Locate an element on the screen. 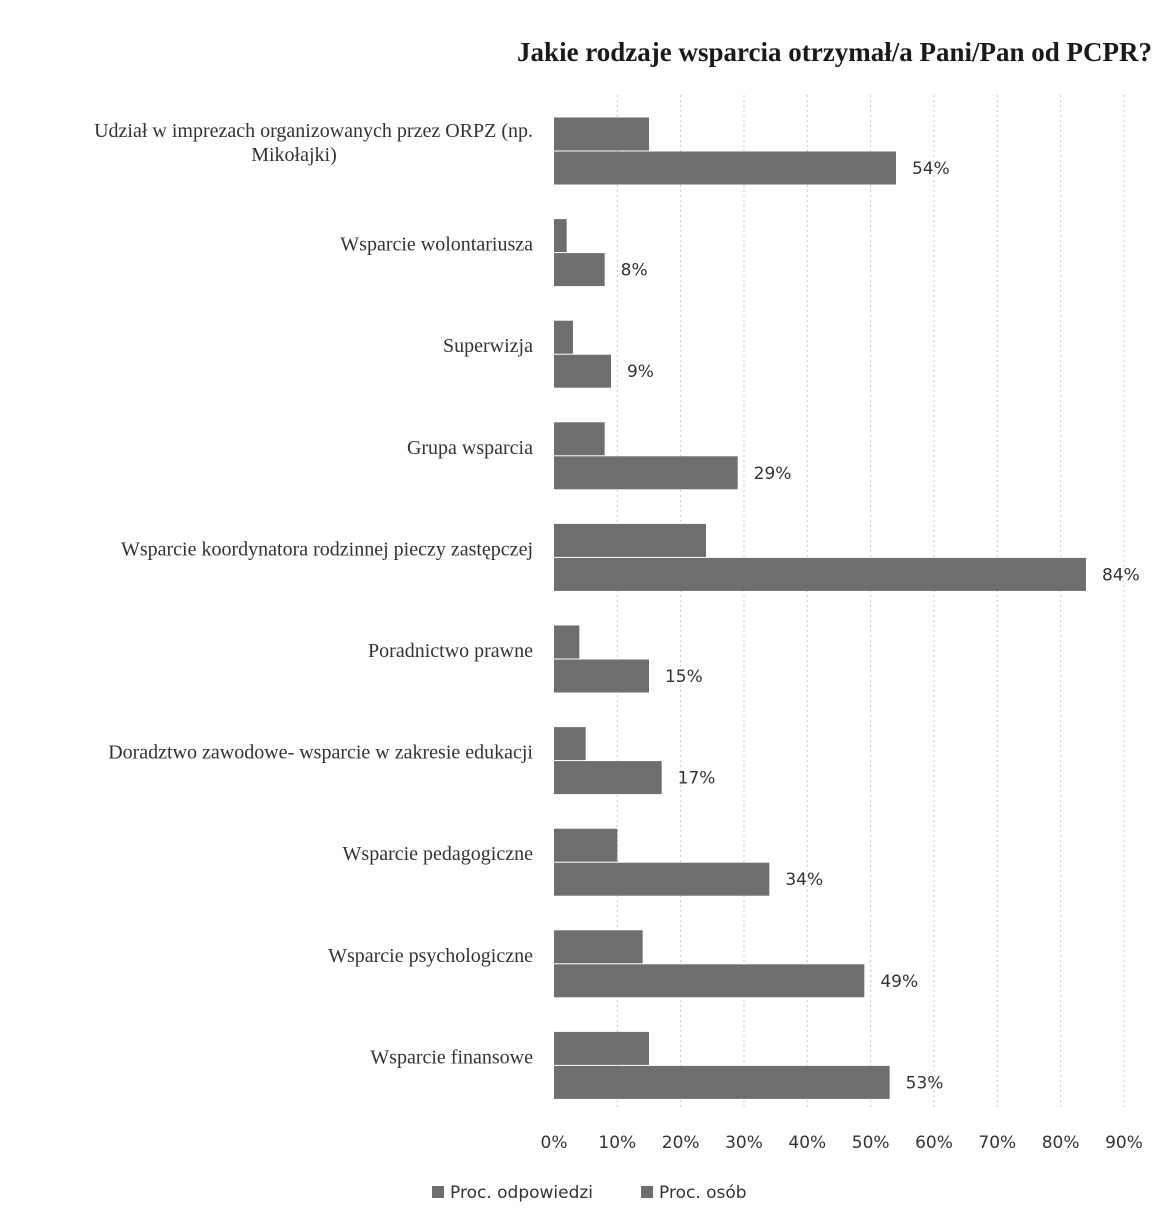 This screenshot has width=1157, height=1223. category-label: Superwizja is located at coordinates (488, 346).